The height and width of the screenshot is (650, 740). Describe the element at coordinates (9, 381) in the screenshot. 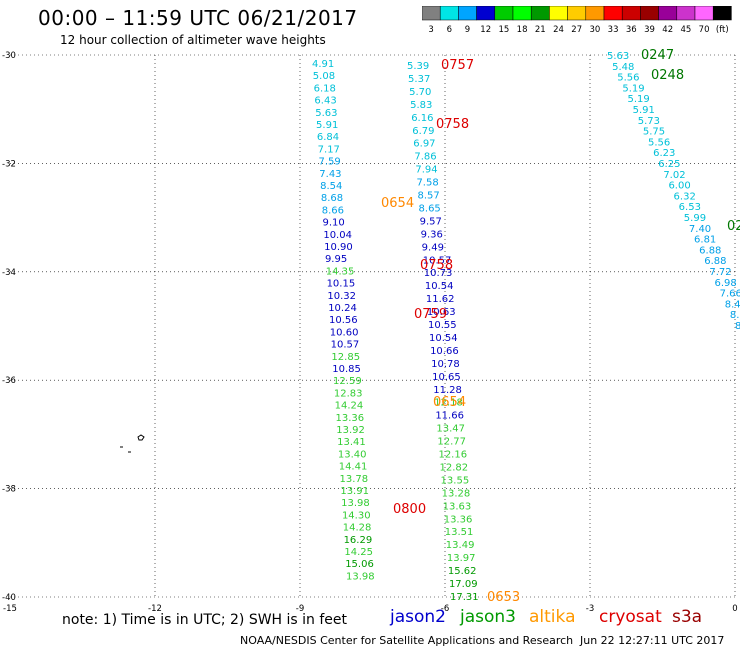

I see `lat-label: -36` at that location.